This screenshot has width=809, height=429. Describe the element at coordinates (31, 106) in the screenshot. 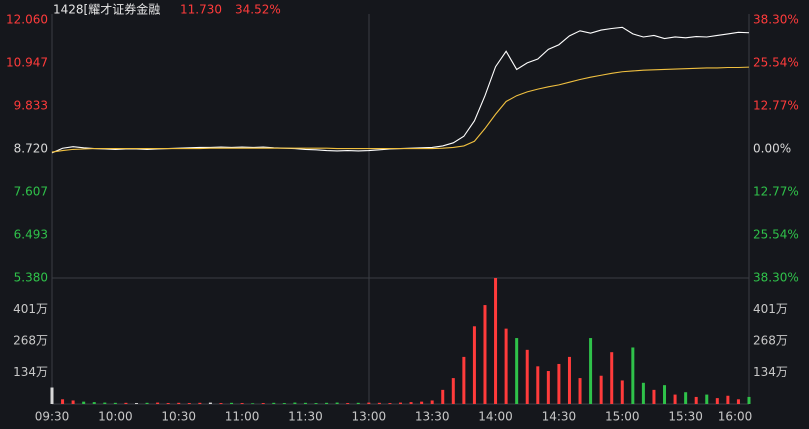

I see `y-tick-label: 9.833` at that location.